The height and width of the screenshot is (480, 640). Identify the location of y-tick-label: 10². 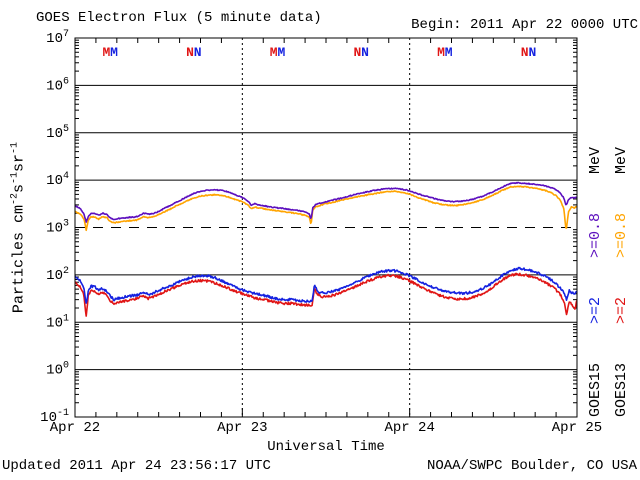
(57, 275).